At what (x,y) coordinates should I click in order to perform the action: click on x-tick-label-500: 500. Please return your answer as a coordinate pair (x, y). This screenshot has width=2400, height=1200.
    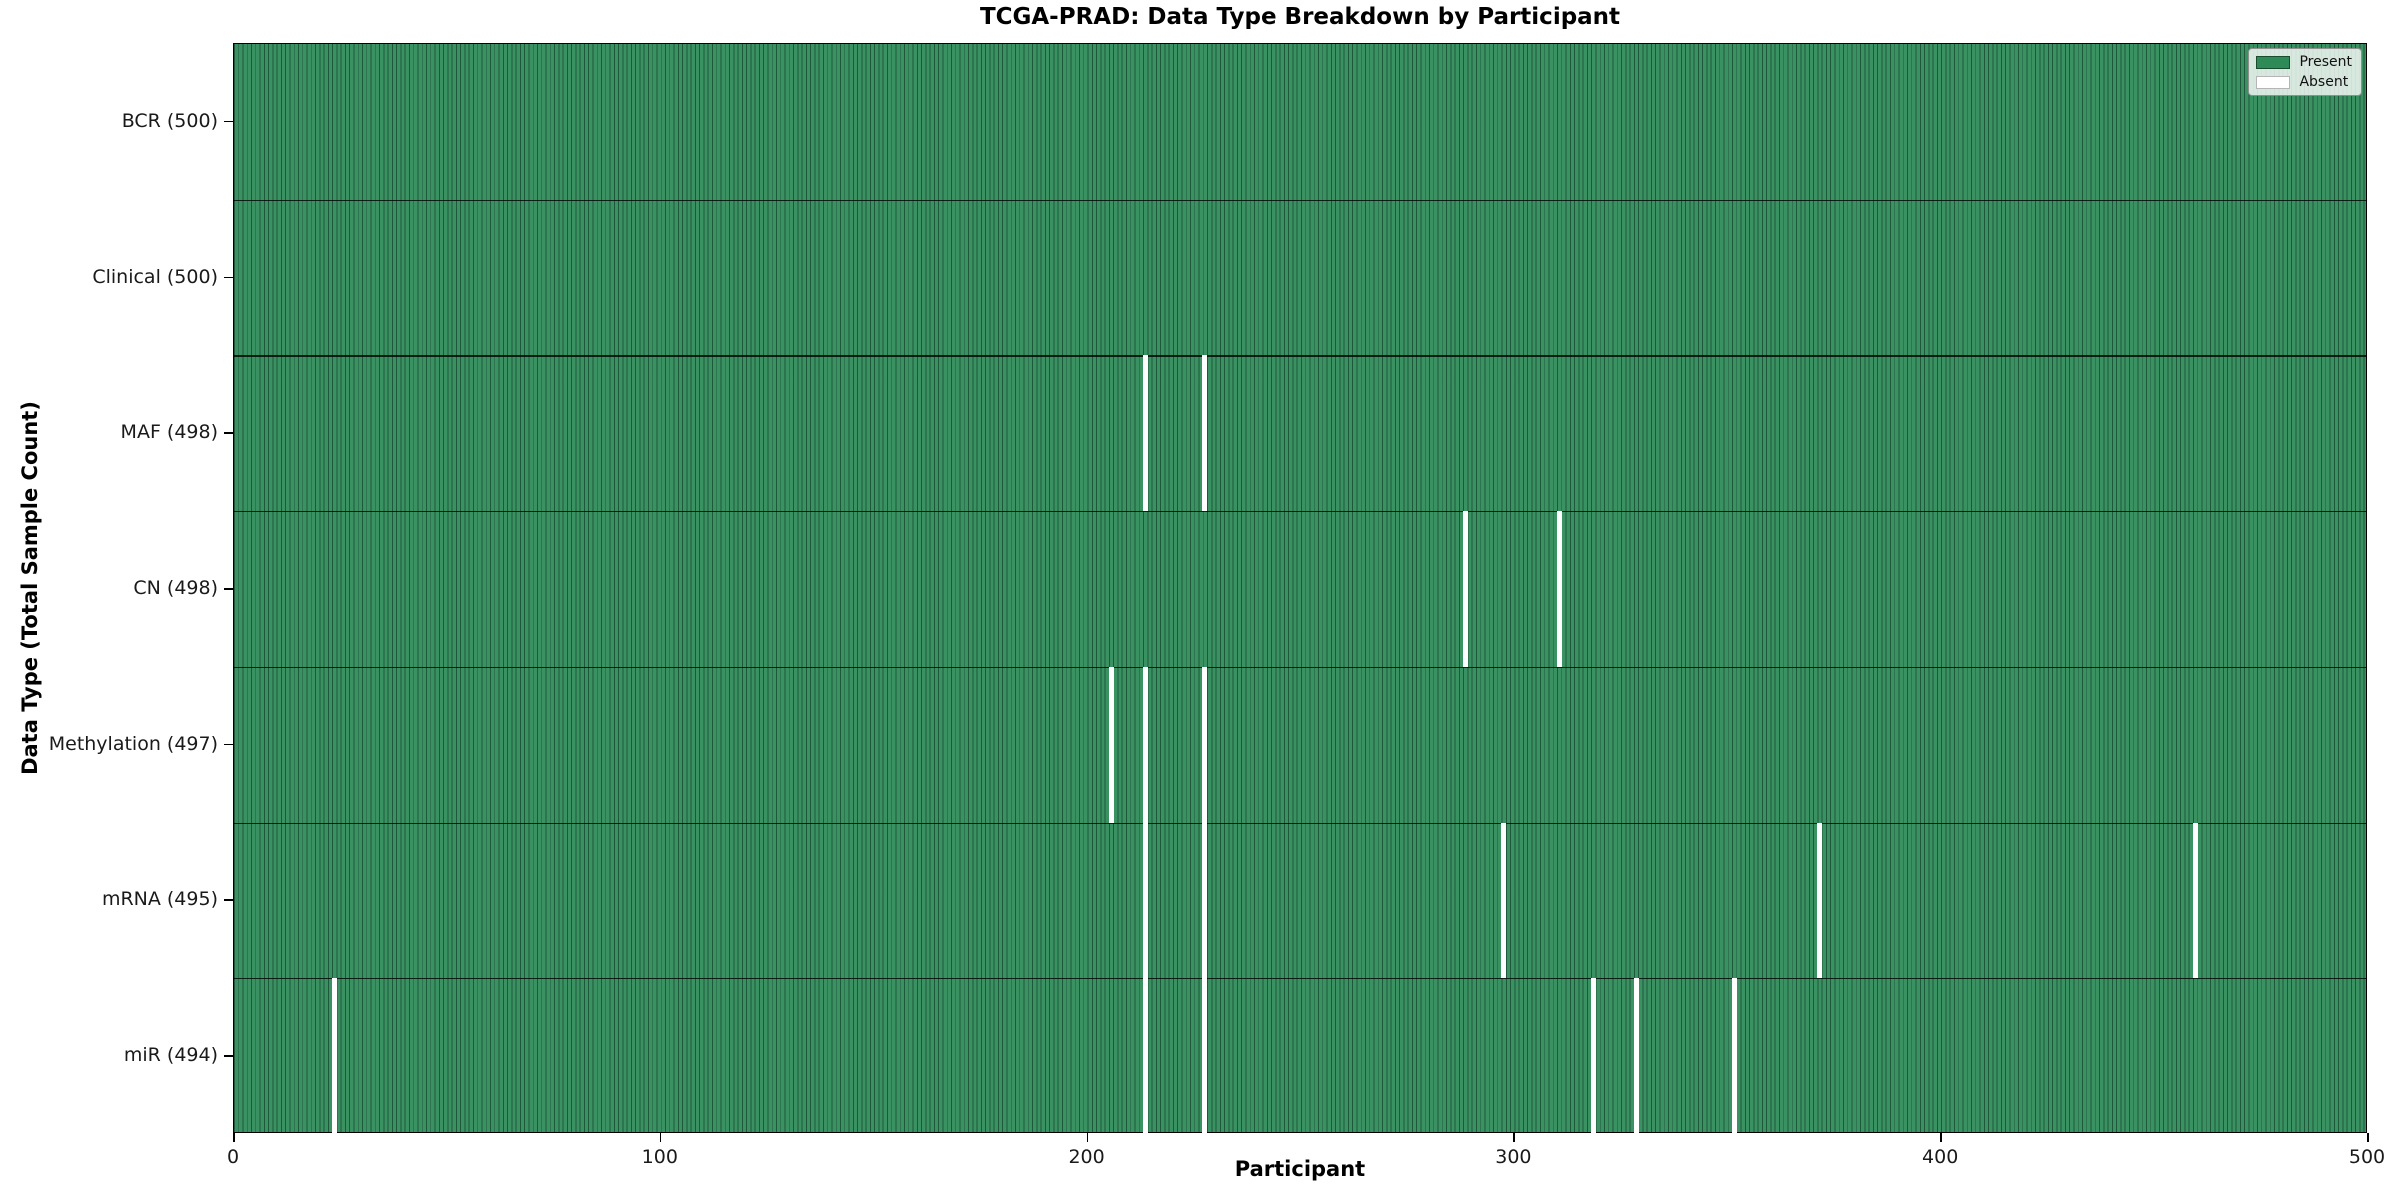
    Looking at the image, I should click on (2367, 1157).